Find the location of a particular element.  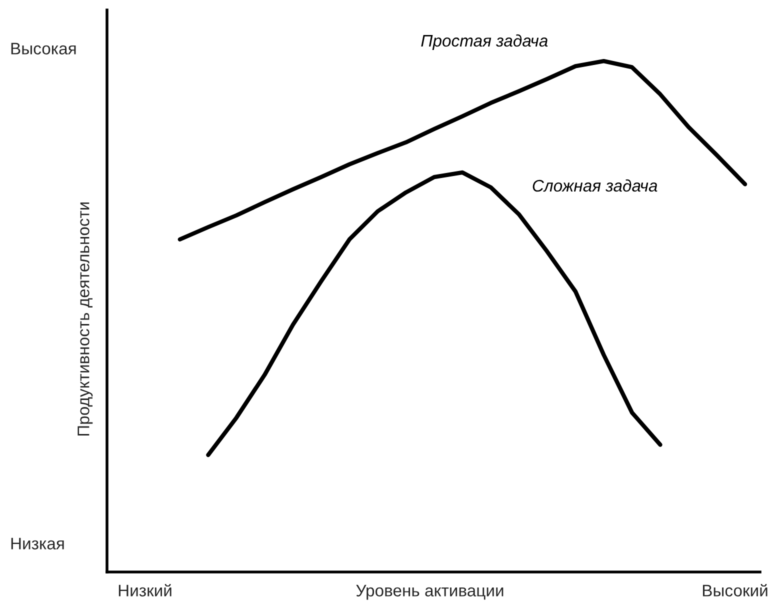

text: Высокий is located at coordinates (735, 590).